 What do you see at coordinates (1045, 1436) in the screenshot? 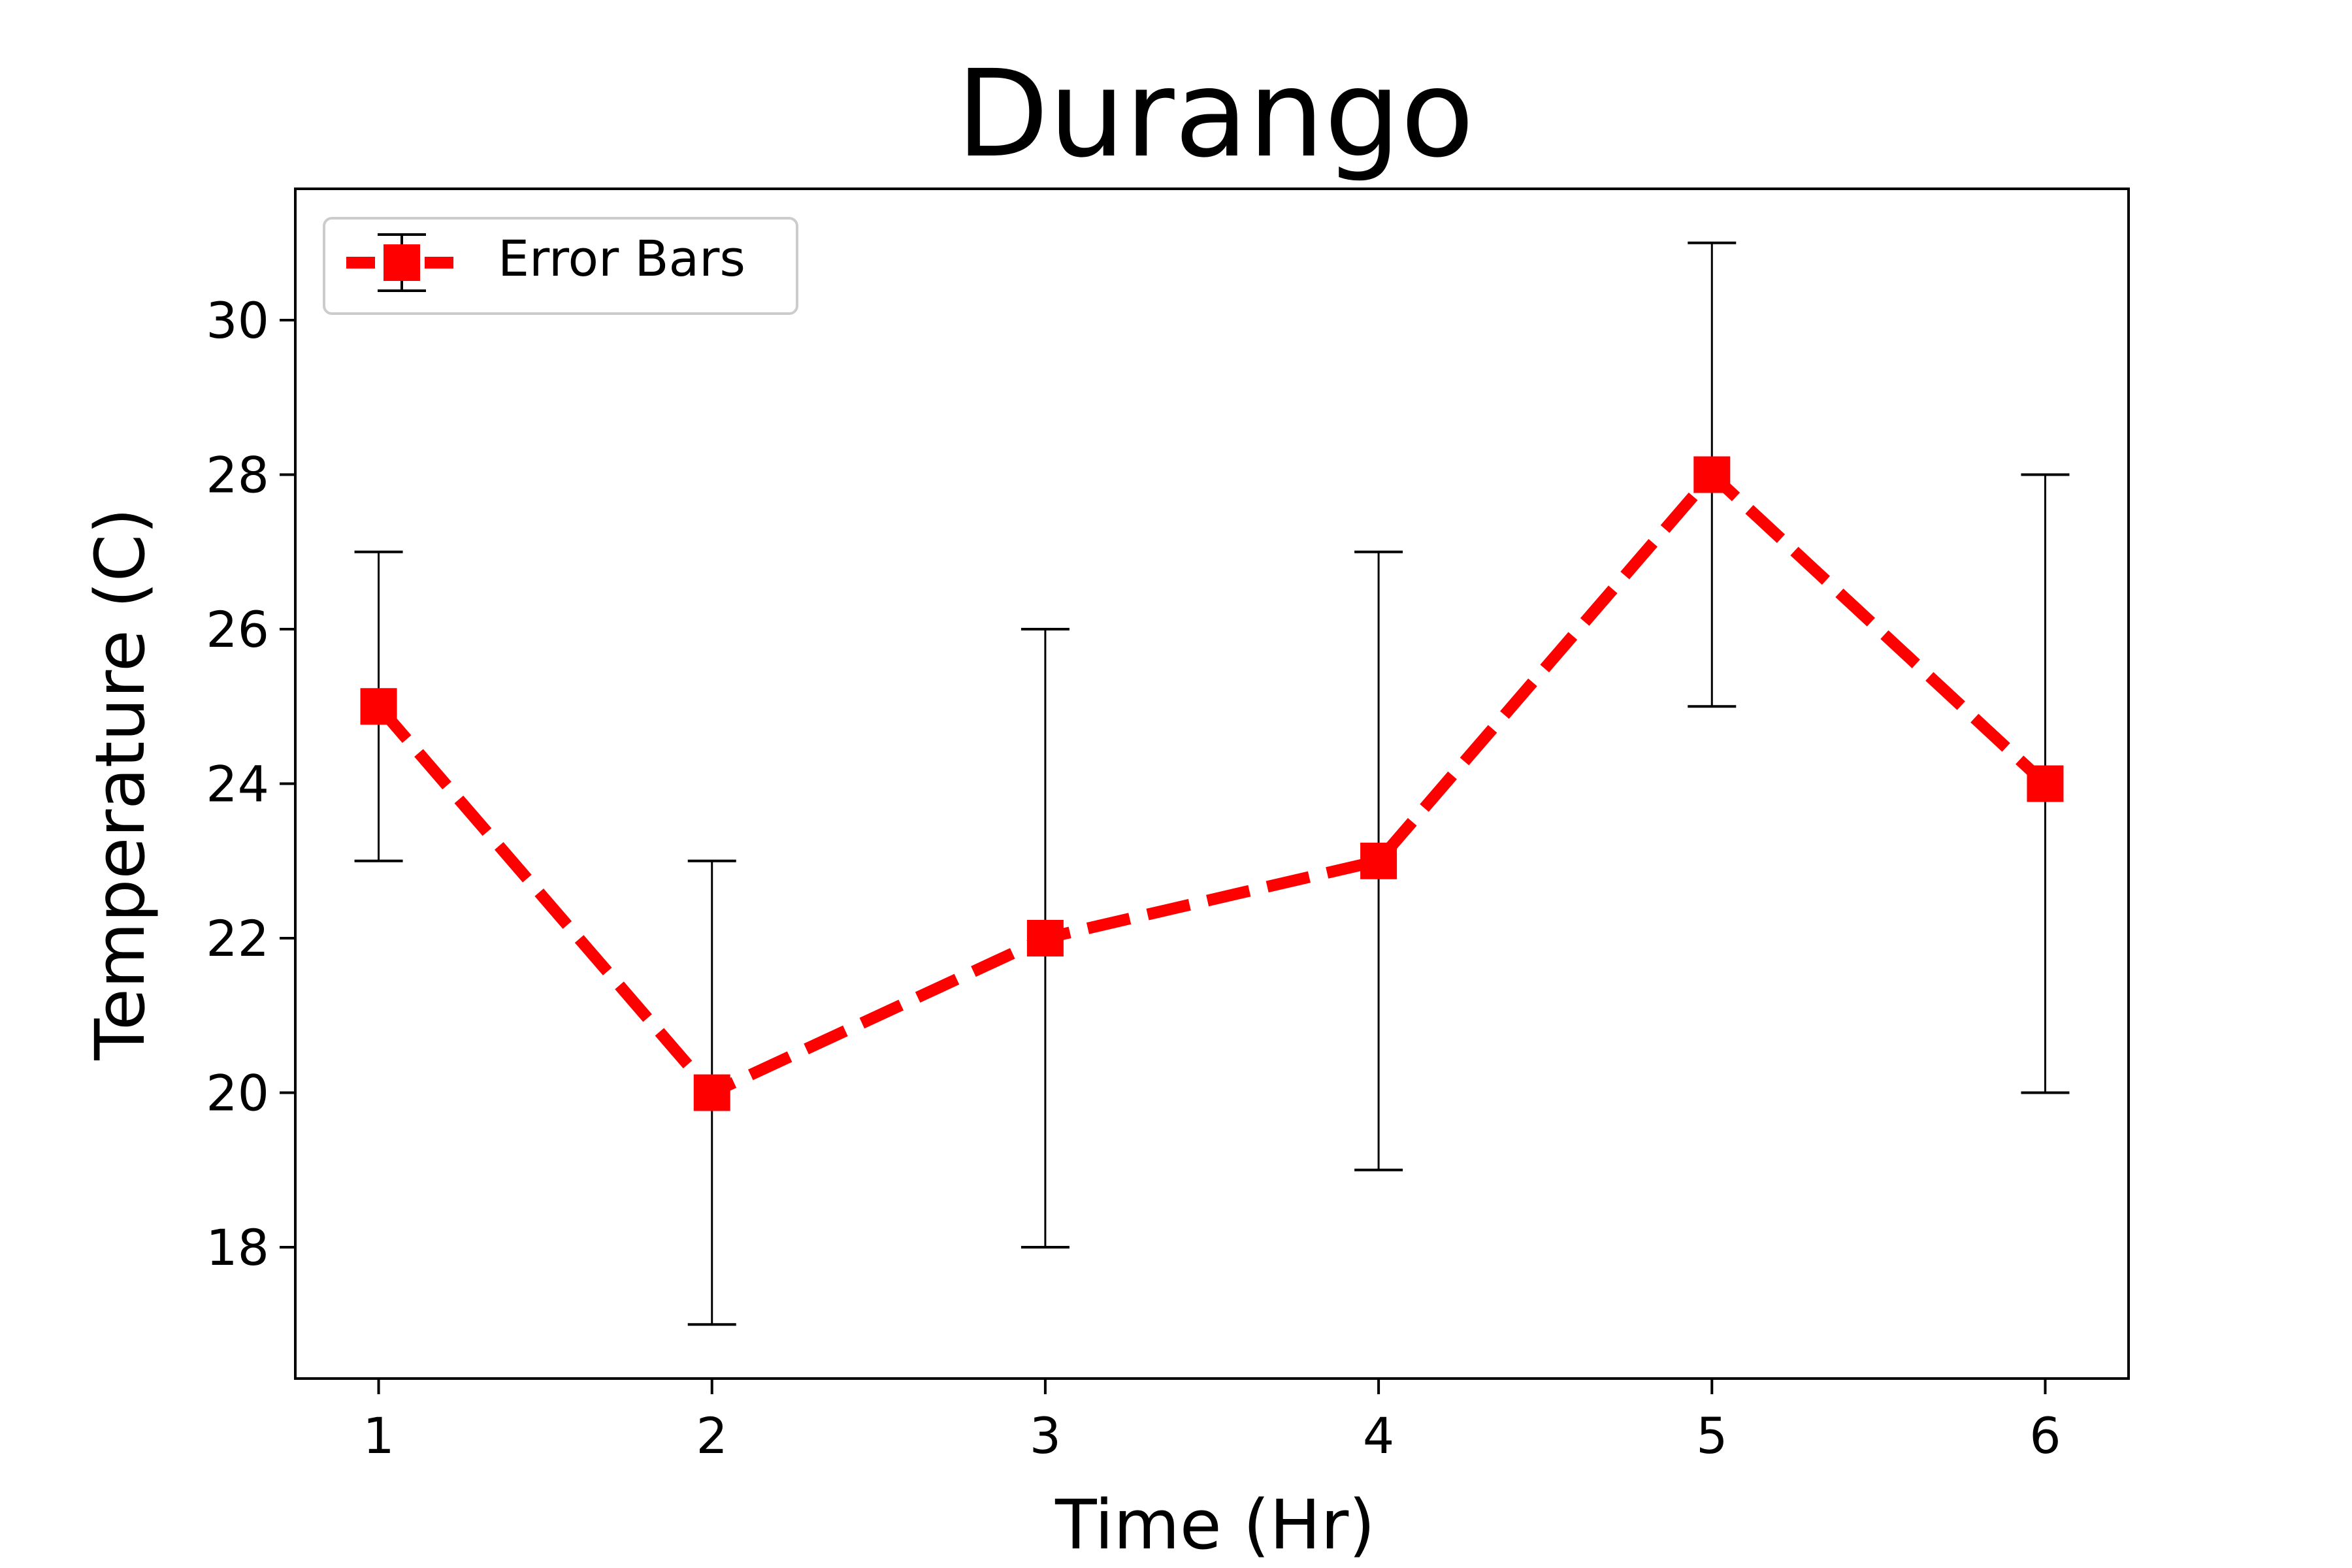
I see `x-tick-label: 3` at bounding box center [1045, 1436].